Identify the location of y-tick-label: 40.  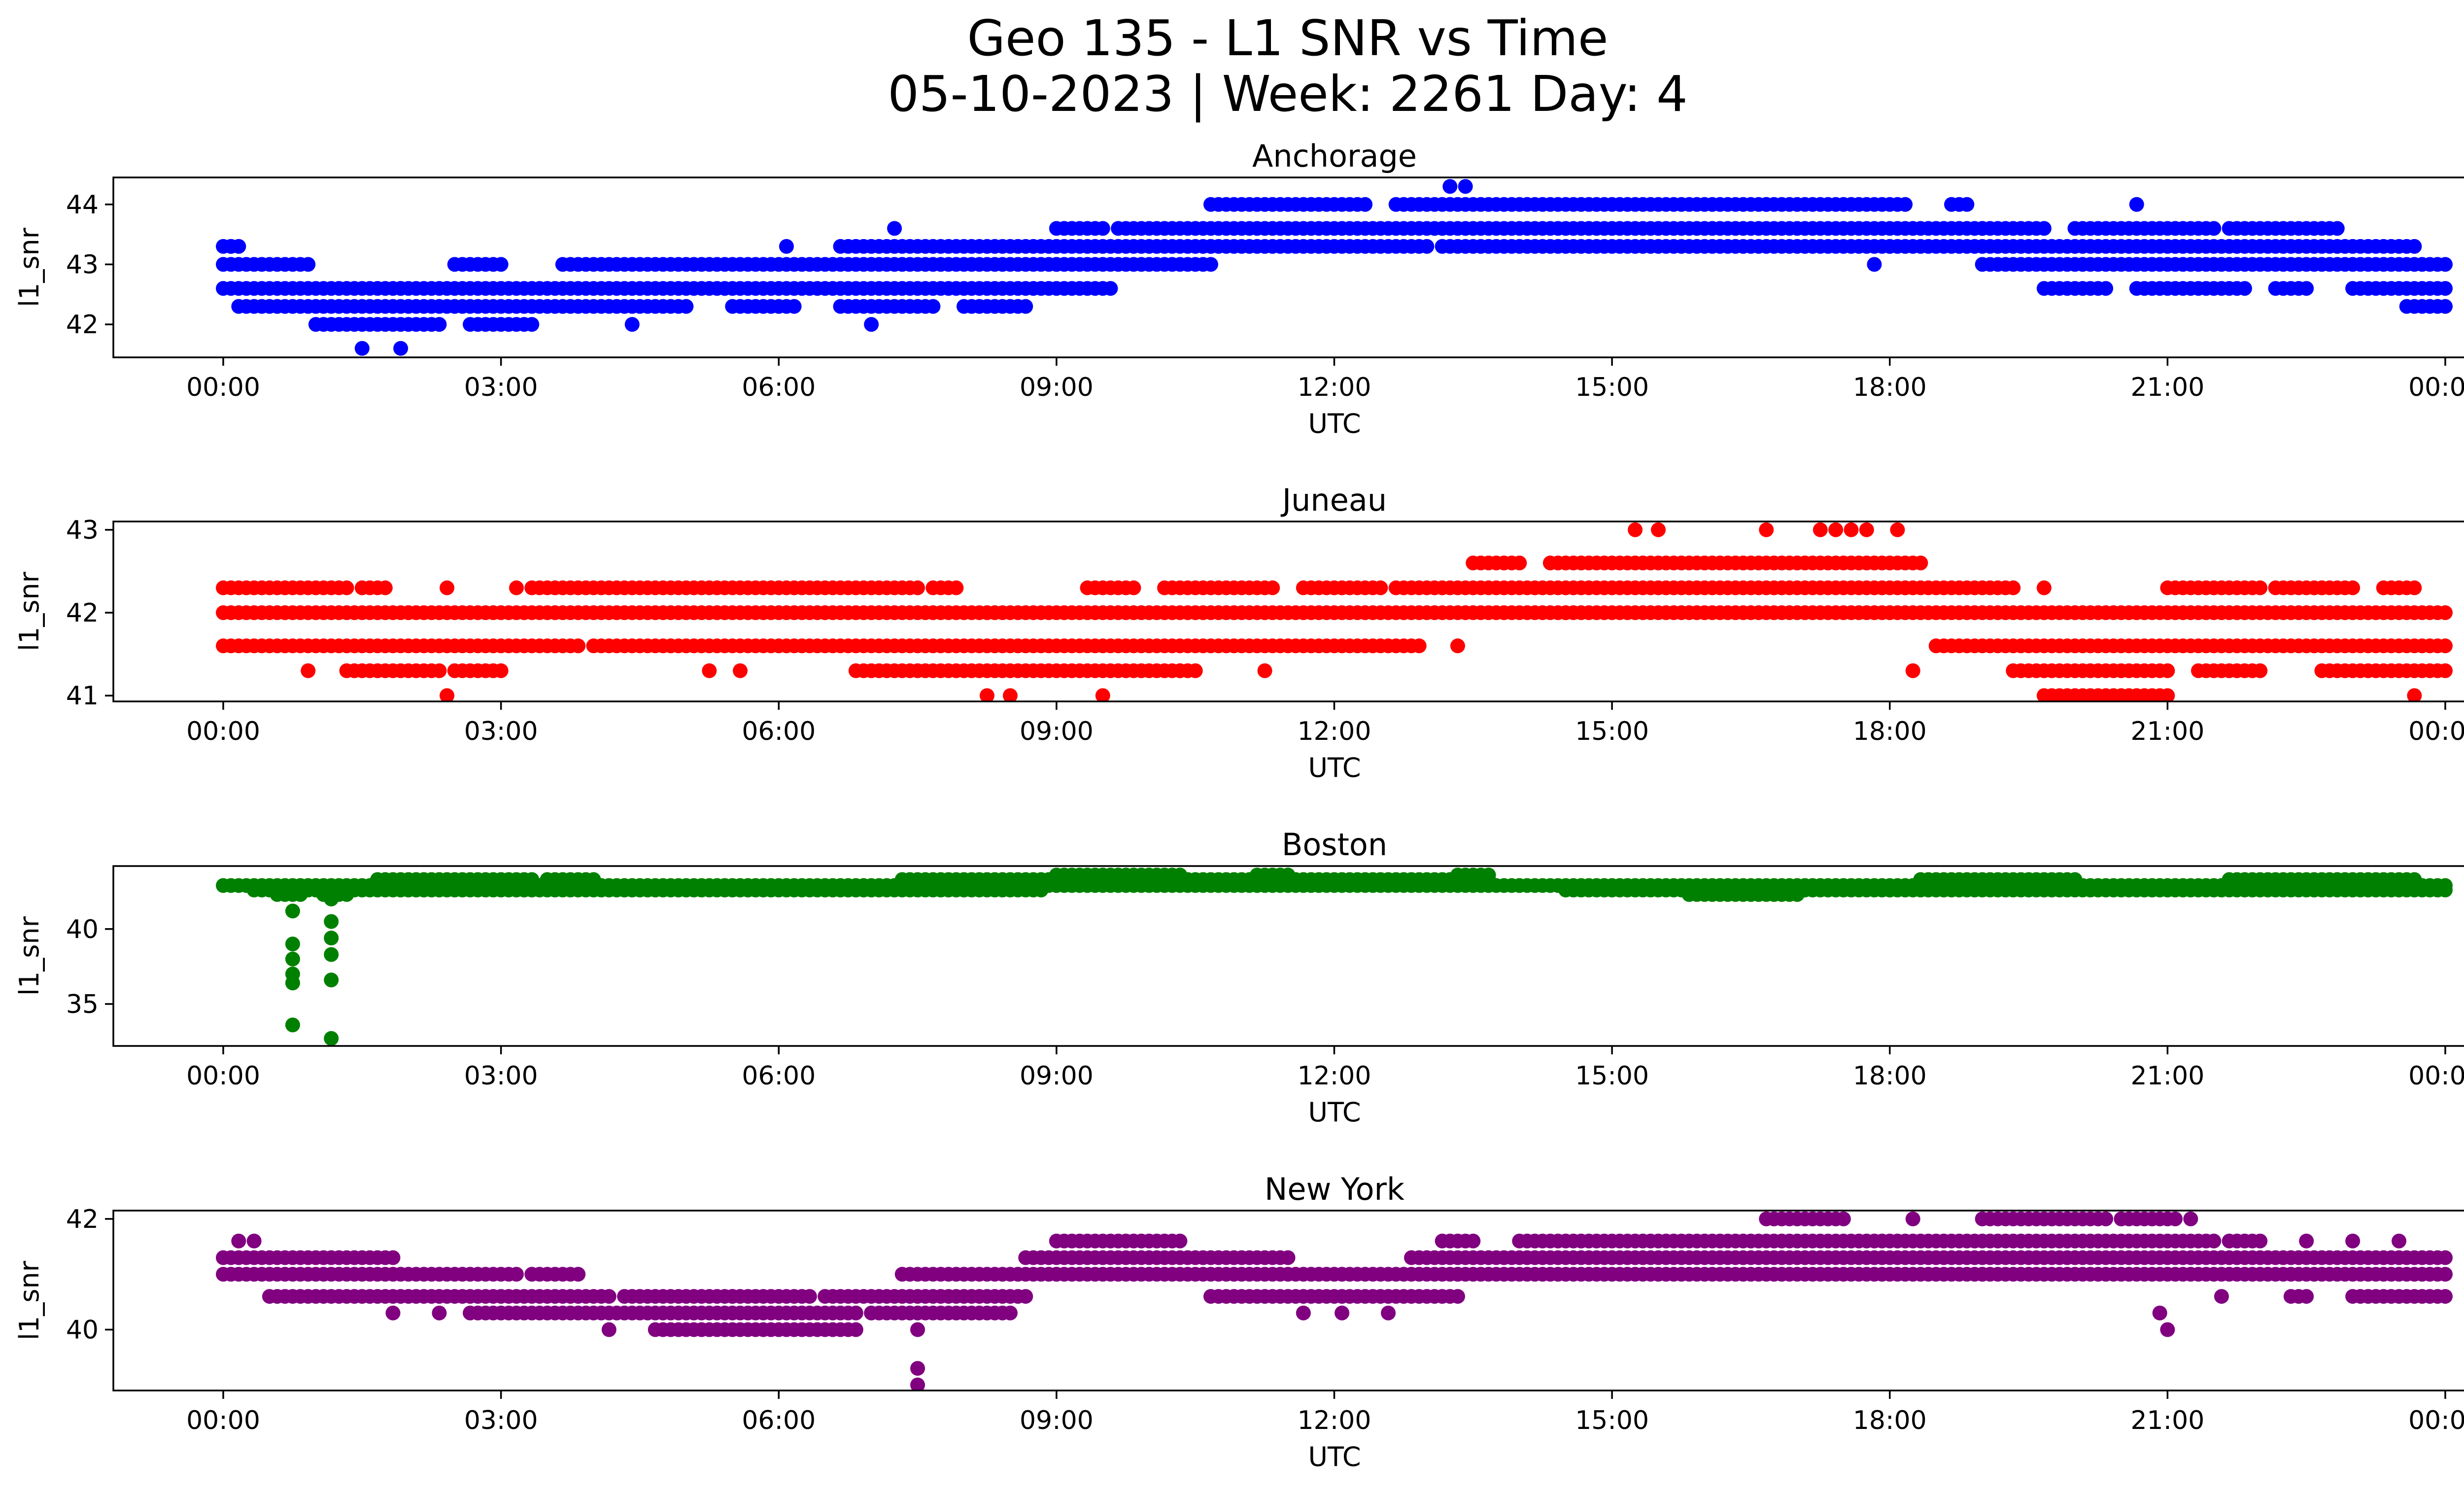
(82, 1330).